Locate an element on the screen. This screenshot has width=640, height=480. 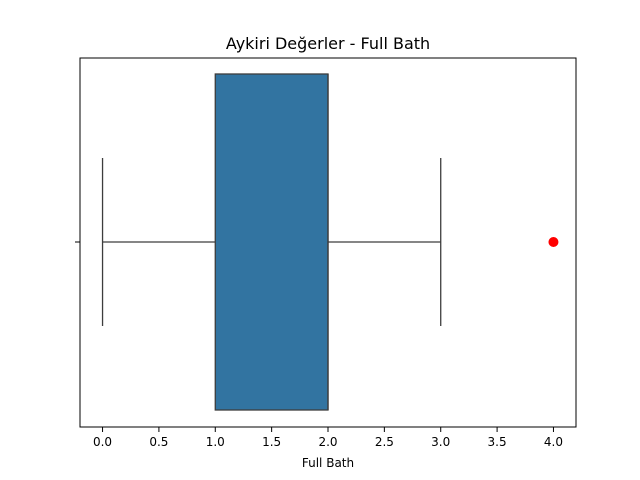
x-tick-label: 0.0 is located at coordinates (102, 442).